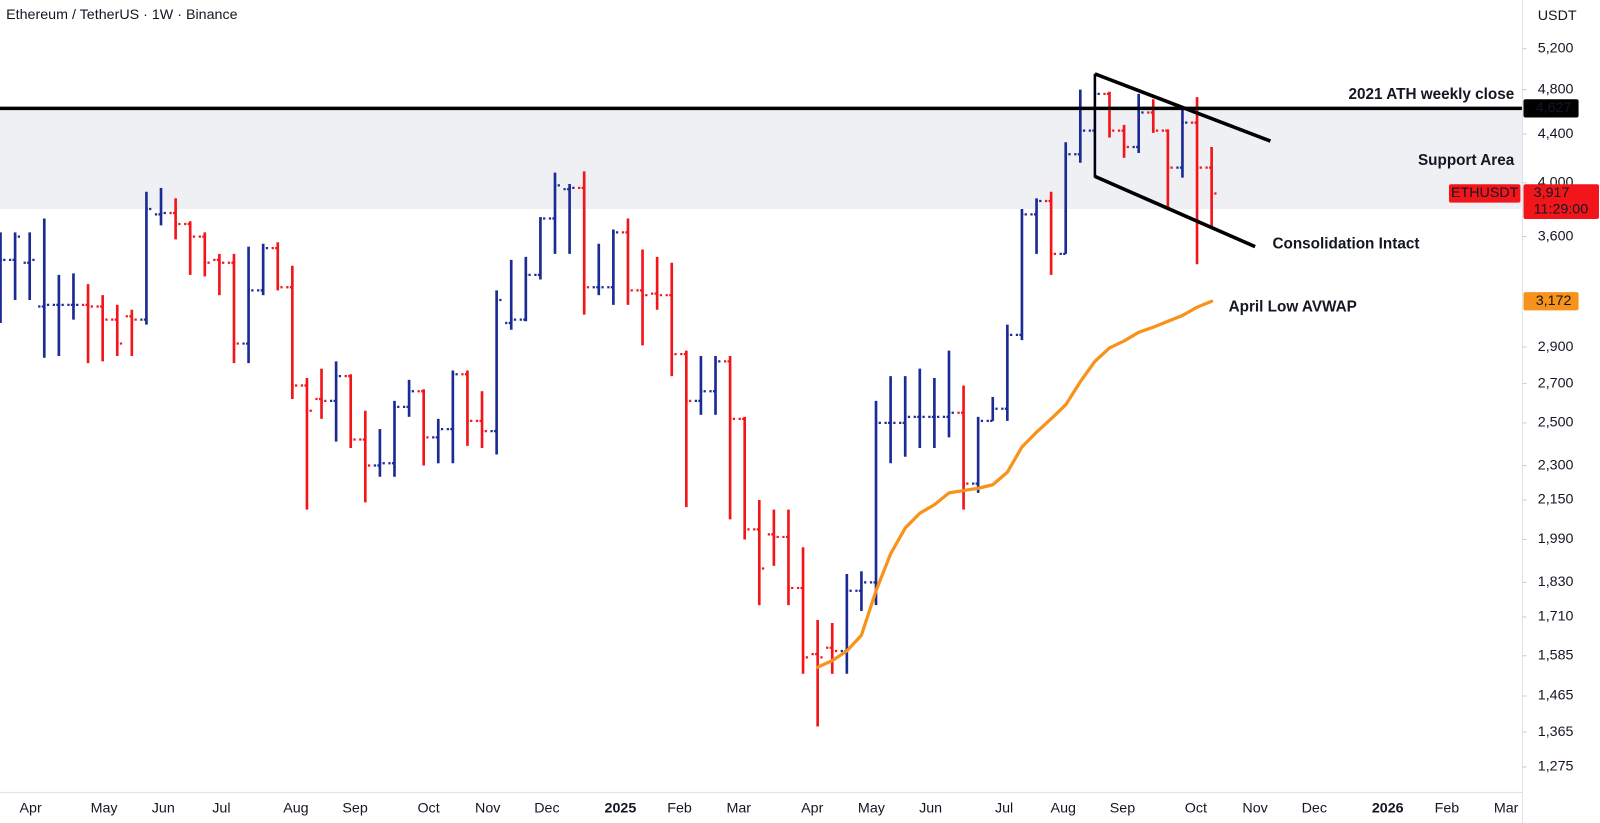 The width and height of the screenshot is (1600, 823). Describe the element at coordinates (122, 15) in the screenshot. I see `chart-title: Ethereum / TetherUS · 1W · Binance` at that location.